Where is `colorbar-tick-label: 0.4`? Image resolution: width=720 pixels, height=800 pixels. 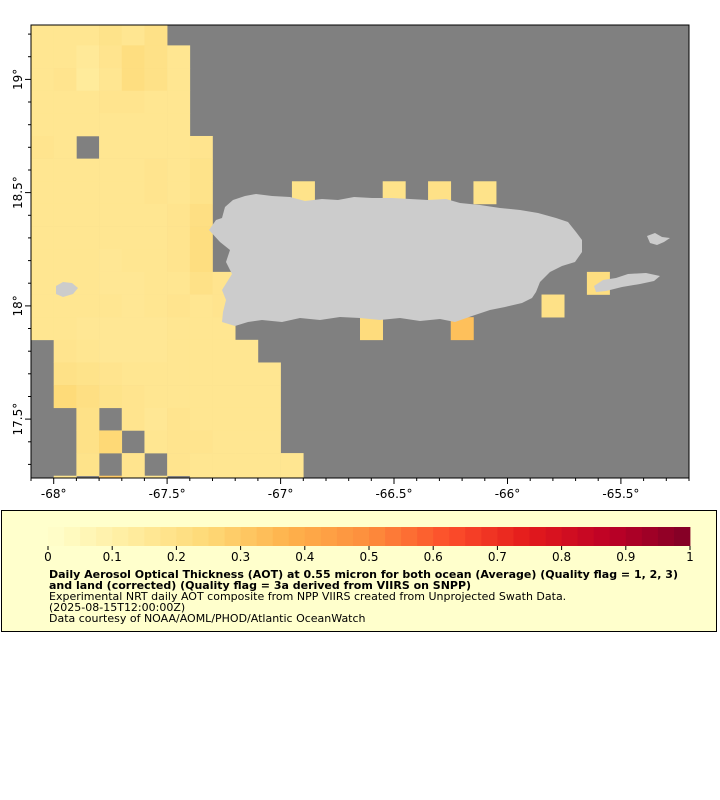
colorbar-tick-label: 0.4 is located at coordinates (304, 557).